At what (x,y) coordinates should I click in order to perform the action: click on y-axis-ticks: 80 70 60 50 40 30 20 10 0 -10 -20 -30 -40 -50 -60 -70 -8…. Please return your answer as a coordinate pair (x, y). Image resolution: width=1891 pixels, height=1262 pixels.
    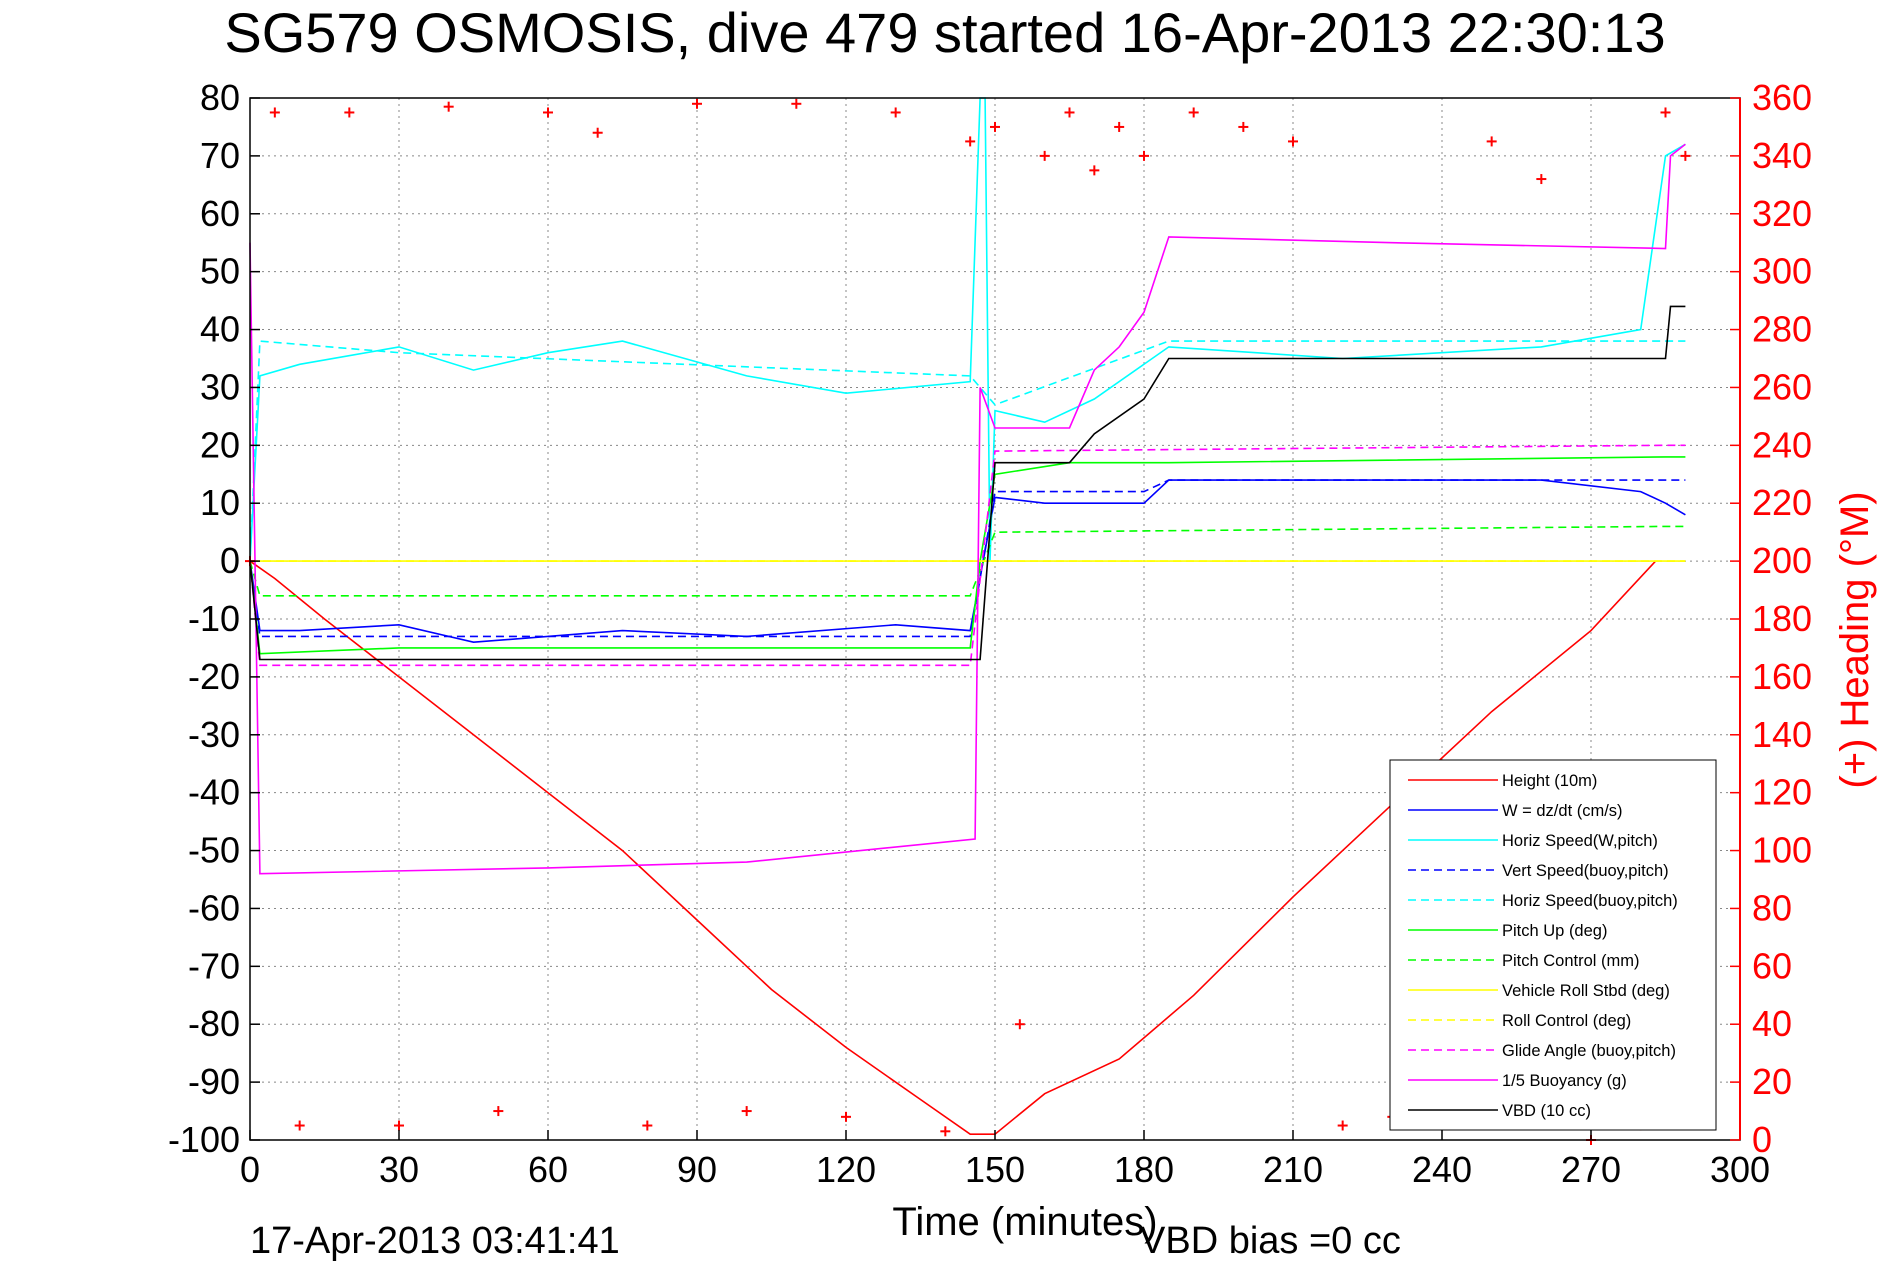
    Looking at the image, I should click on (214, 618).